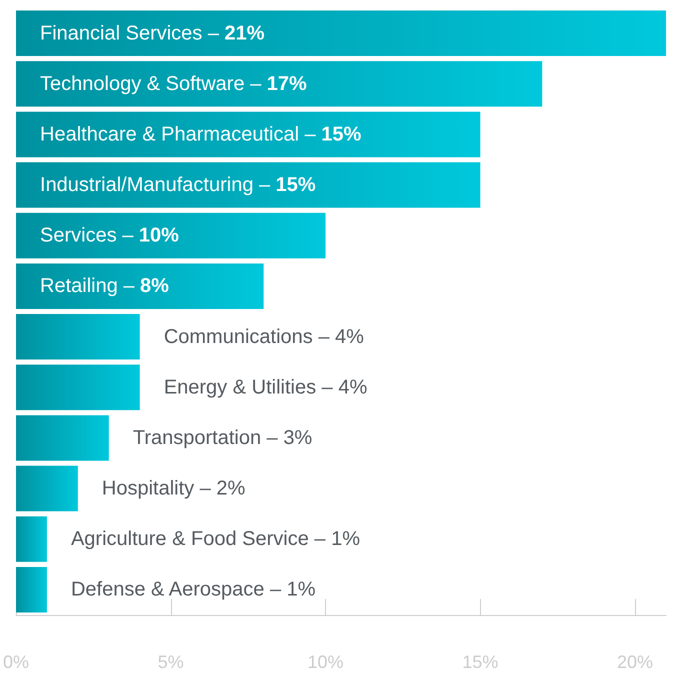 The height and width of the screenshot is (674, 678). What do you see at coordinates (90, 286) in the screenshot?
I see `y-tick-label: Retailing –` at bounding box center [90, 286].